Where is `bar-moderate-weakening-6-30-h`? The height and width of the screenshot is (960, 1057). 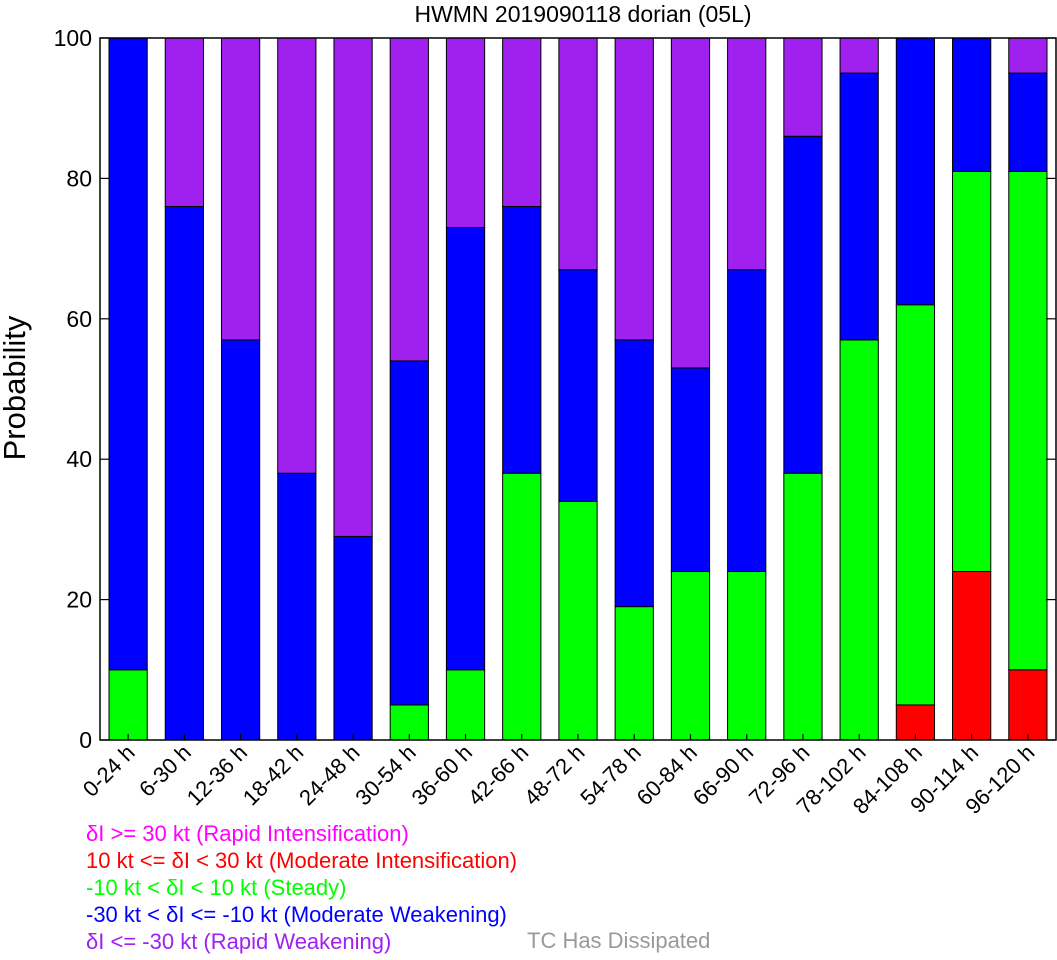 bar-moderate-weakening-6-30-h is located at coordinates (184, 473).